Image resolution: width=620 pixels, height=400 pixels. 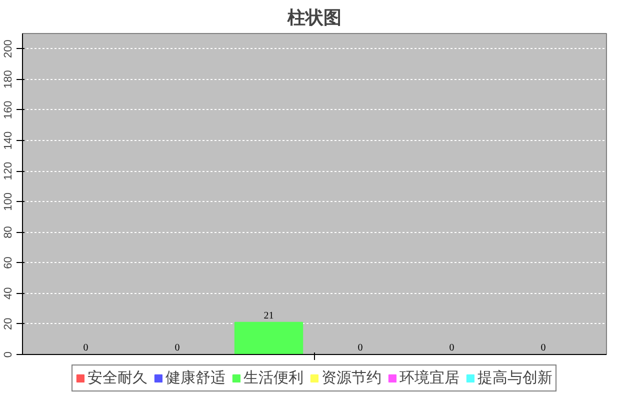 What do you see at coordinates (515, 378) in the screenshot?
I see `legend-label: 提高与创新` at bounding box center [515, 378].